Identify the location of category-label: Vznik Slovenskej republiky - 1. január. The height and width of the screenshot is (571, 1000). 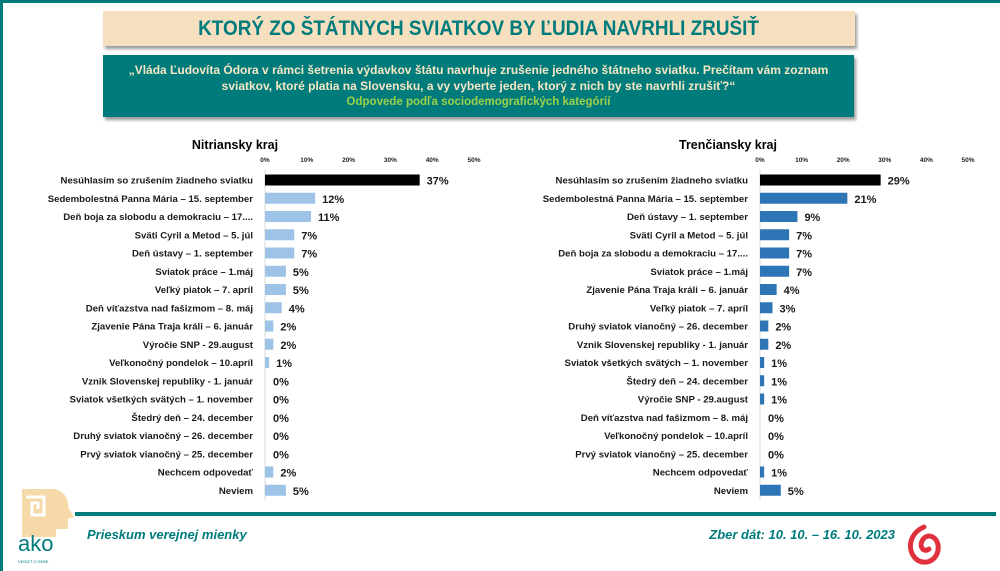
(167, 381).